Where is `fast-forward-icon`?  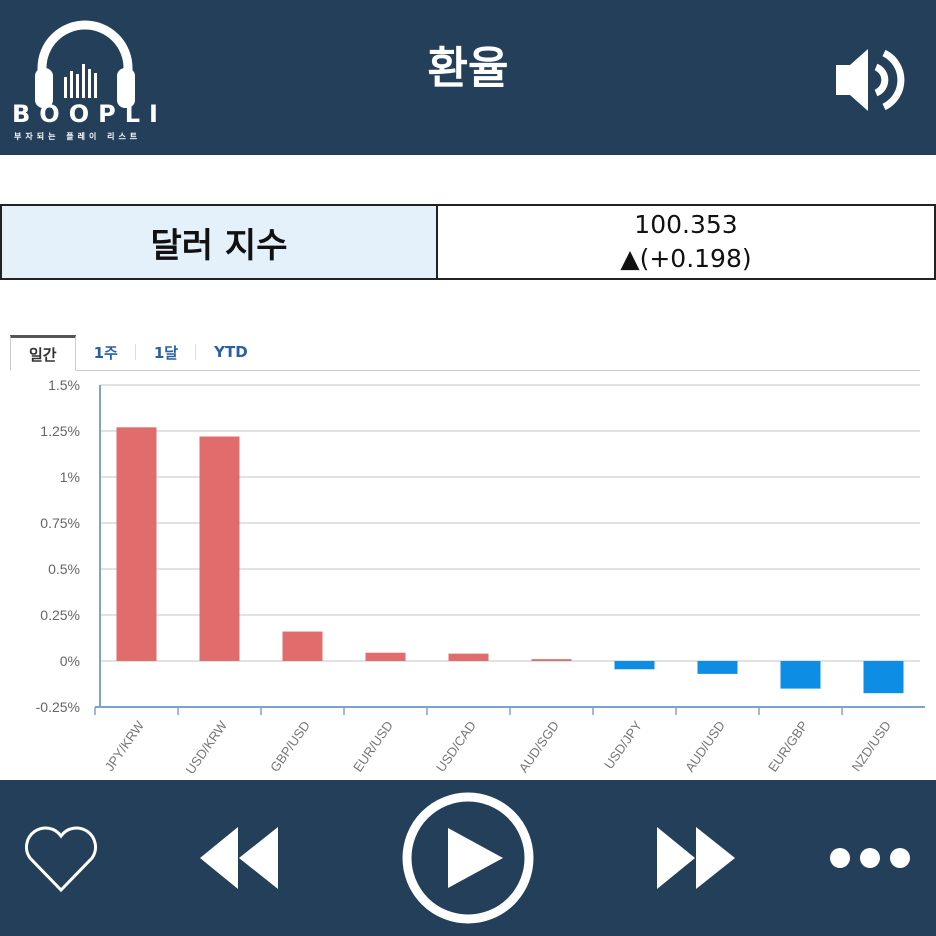
fast-forward-icon is located at coordinates (697, 858).